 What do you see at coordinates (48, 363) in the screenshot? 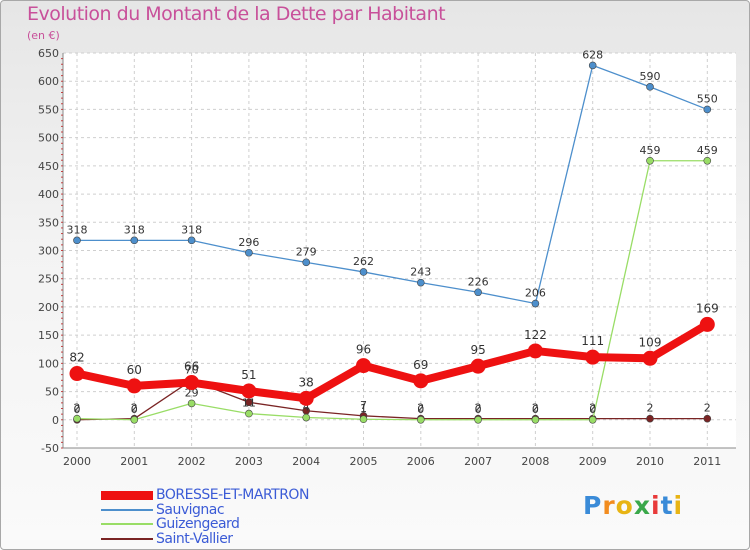
I see `y-tick-label: 100` at bounding box center [48, 363].